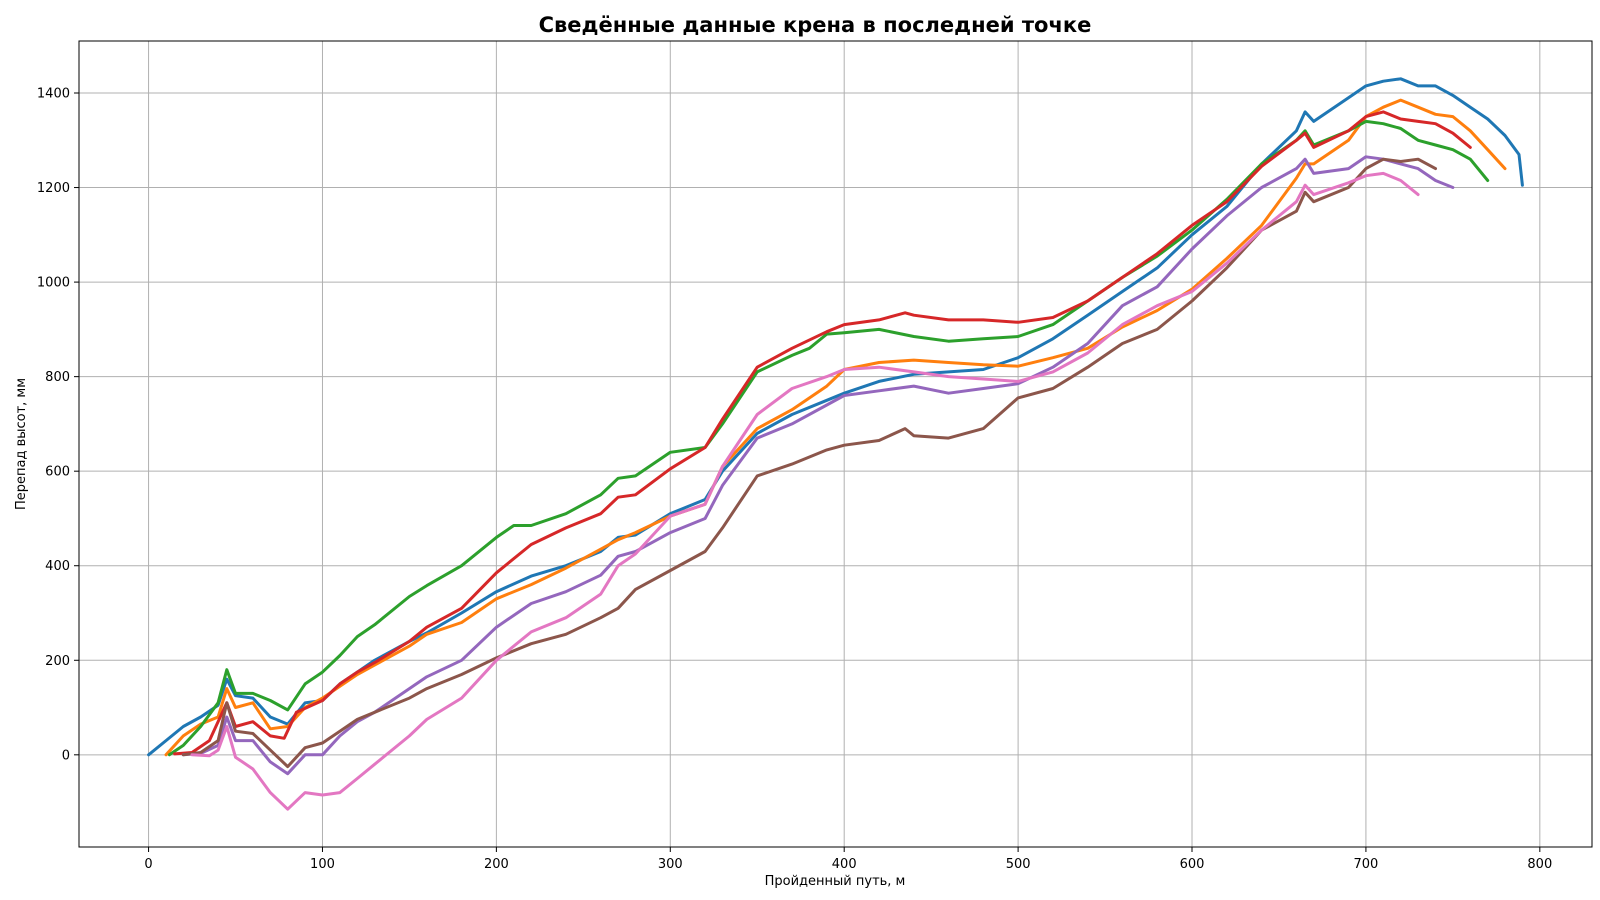 The height and width of the screenshot is (900, 1600). I want to click on x-tick-label: 700, so click(1366, 864).